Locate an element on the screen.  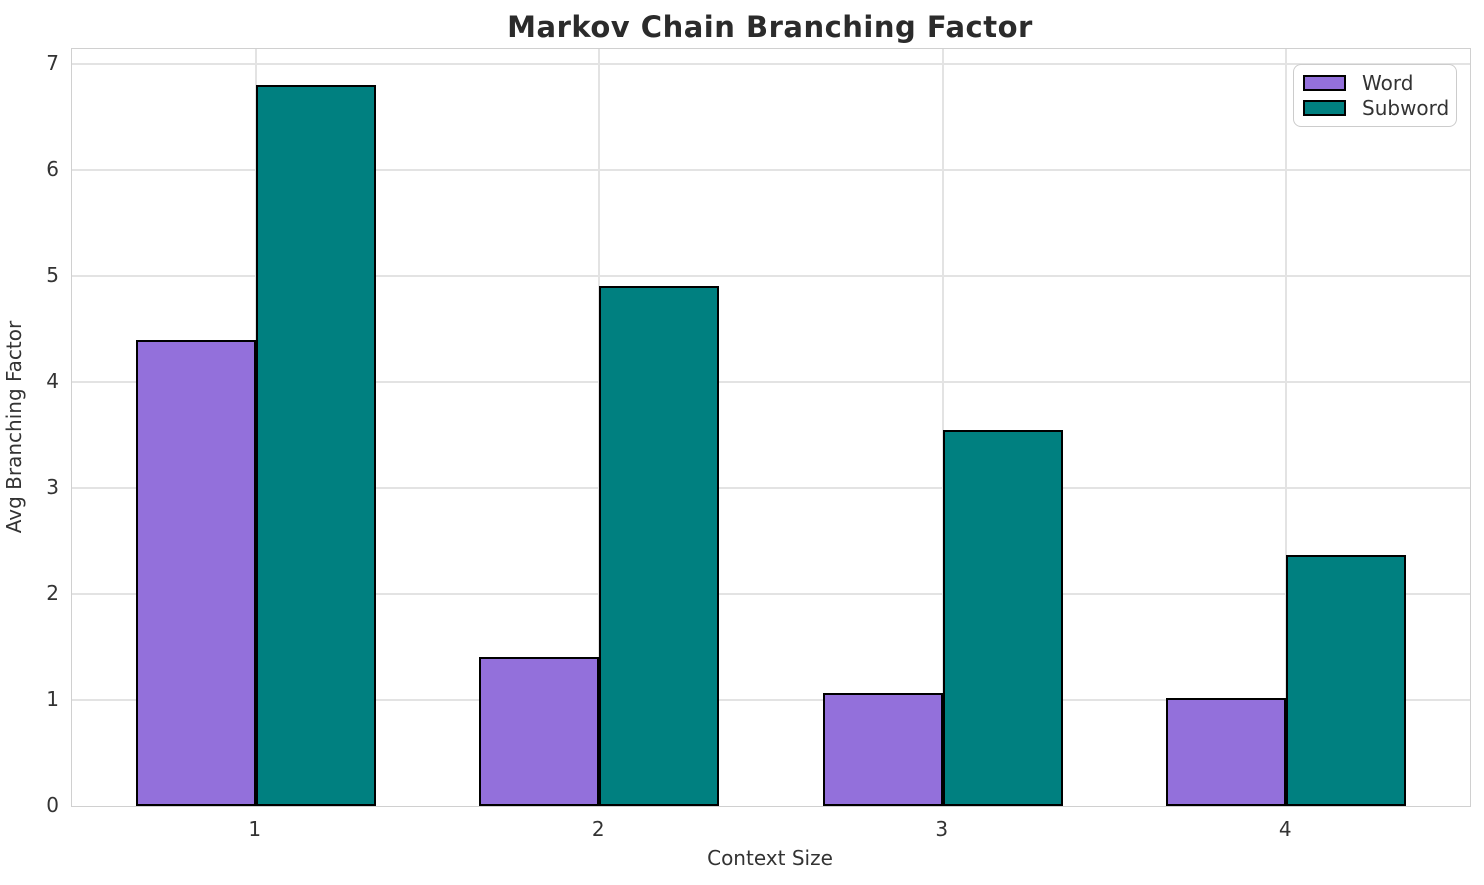
legend-swatch-word is located at coordinates (1324, 83).